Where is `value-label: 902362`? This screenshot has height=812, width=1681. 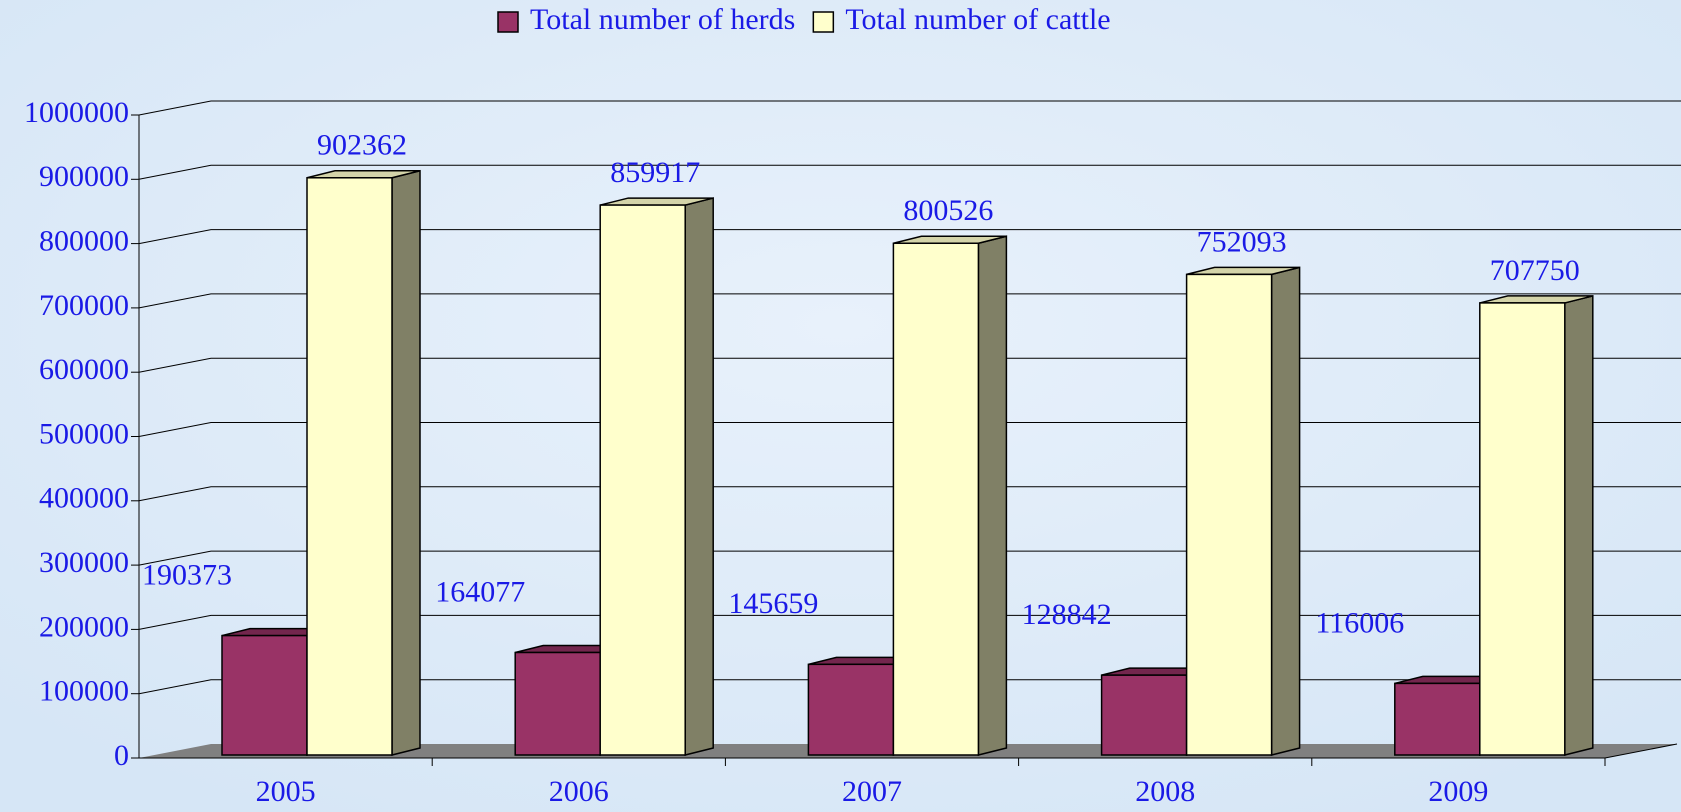 value-label: 902362 is located at coordinates (362, 145).